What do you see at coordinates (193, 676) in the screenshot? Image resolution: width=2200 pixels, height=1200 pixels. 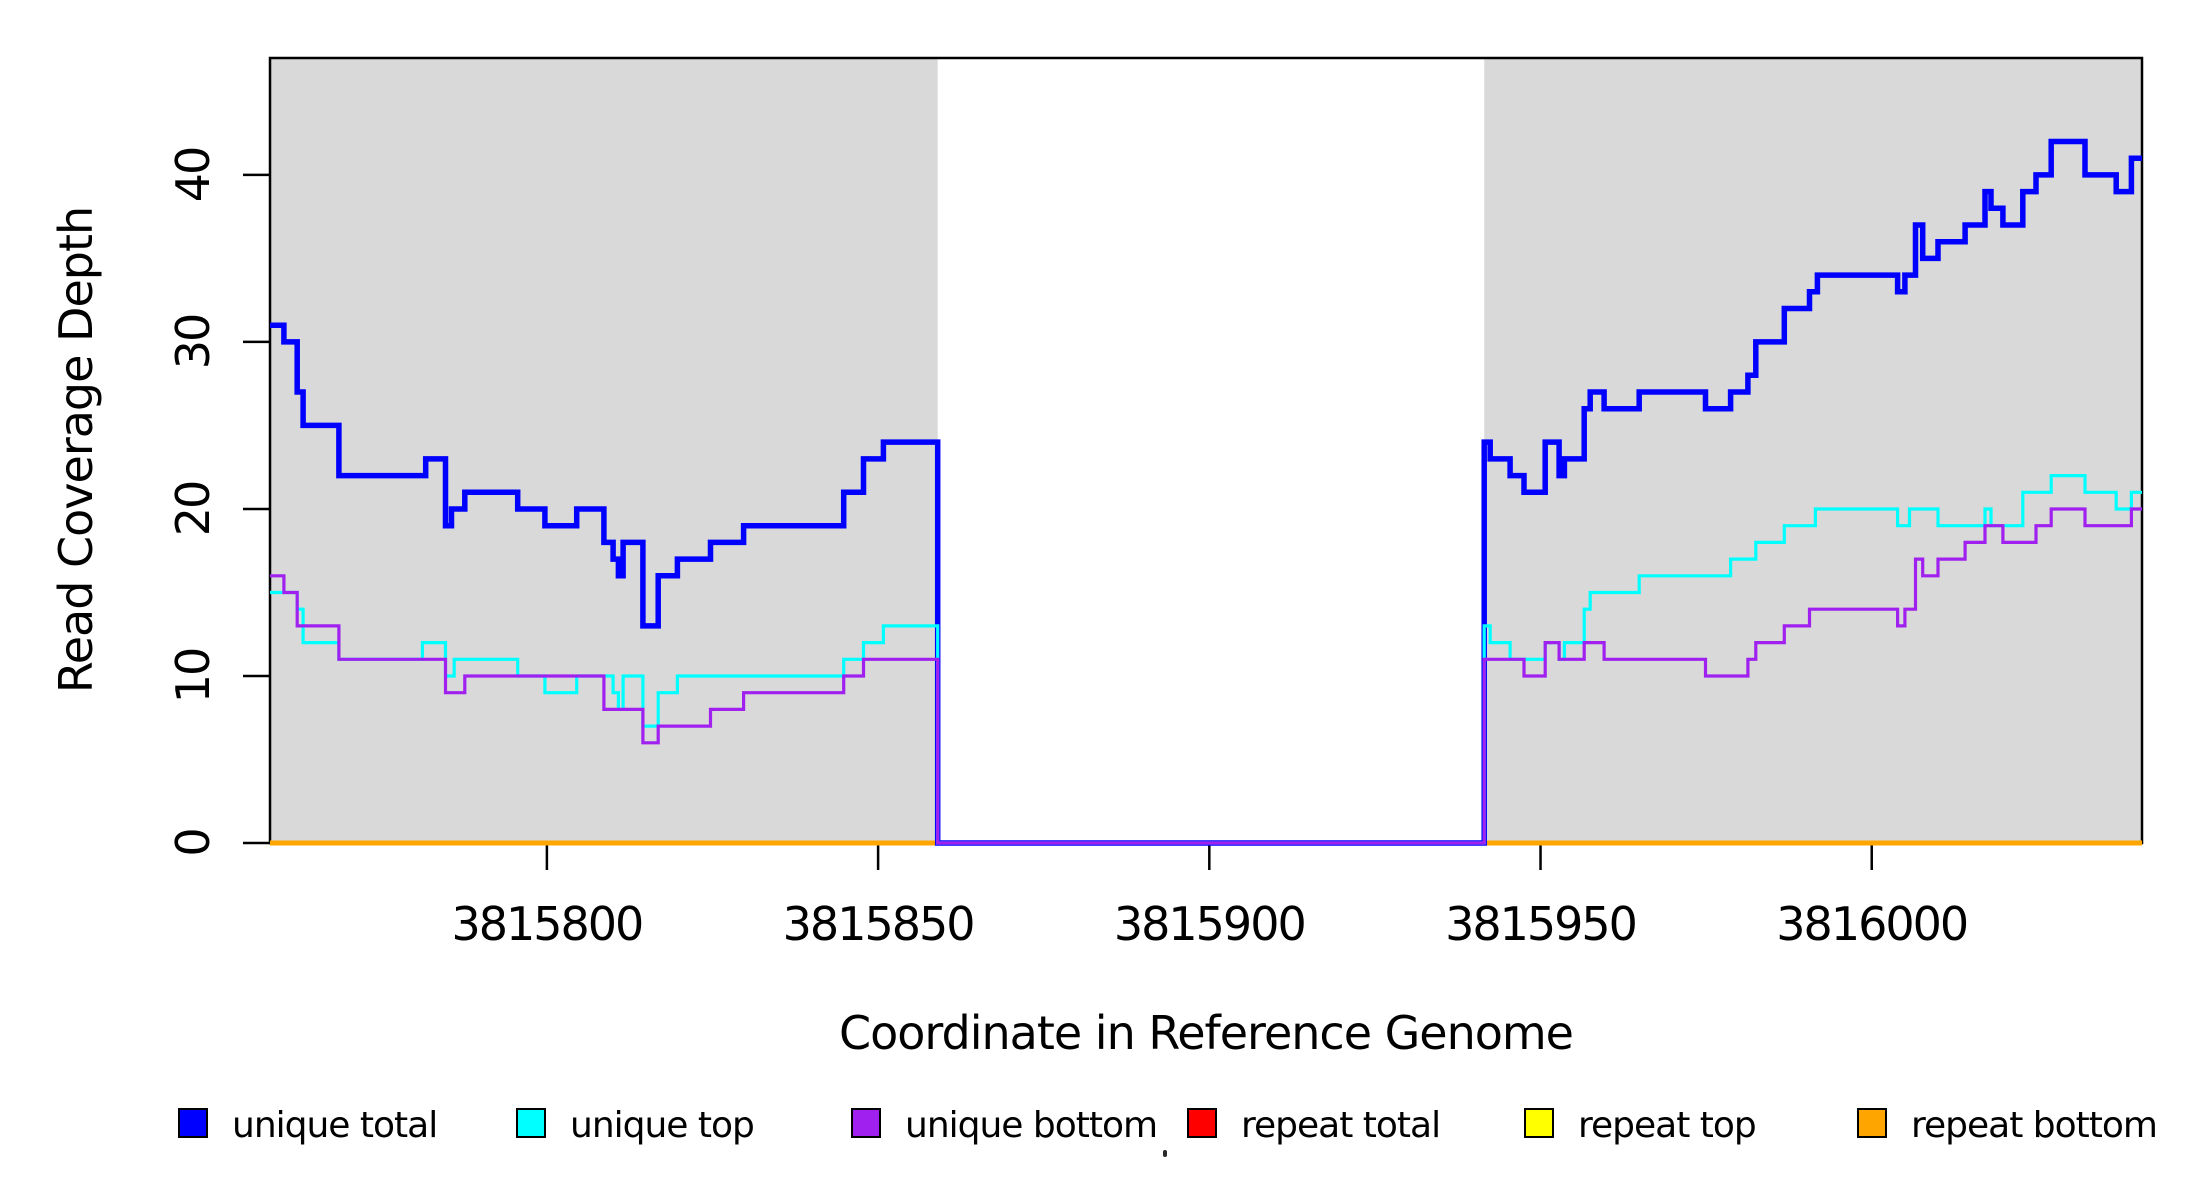 I see `y-tick-label-10: 10` at bounding box center [193, 676].